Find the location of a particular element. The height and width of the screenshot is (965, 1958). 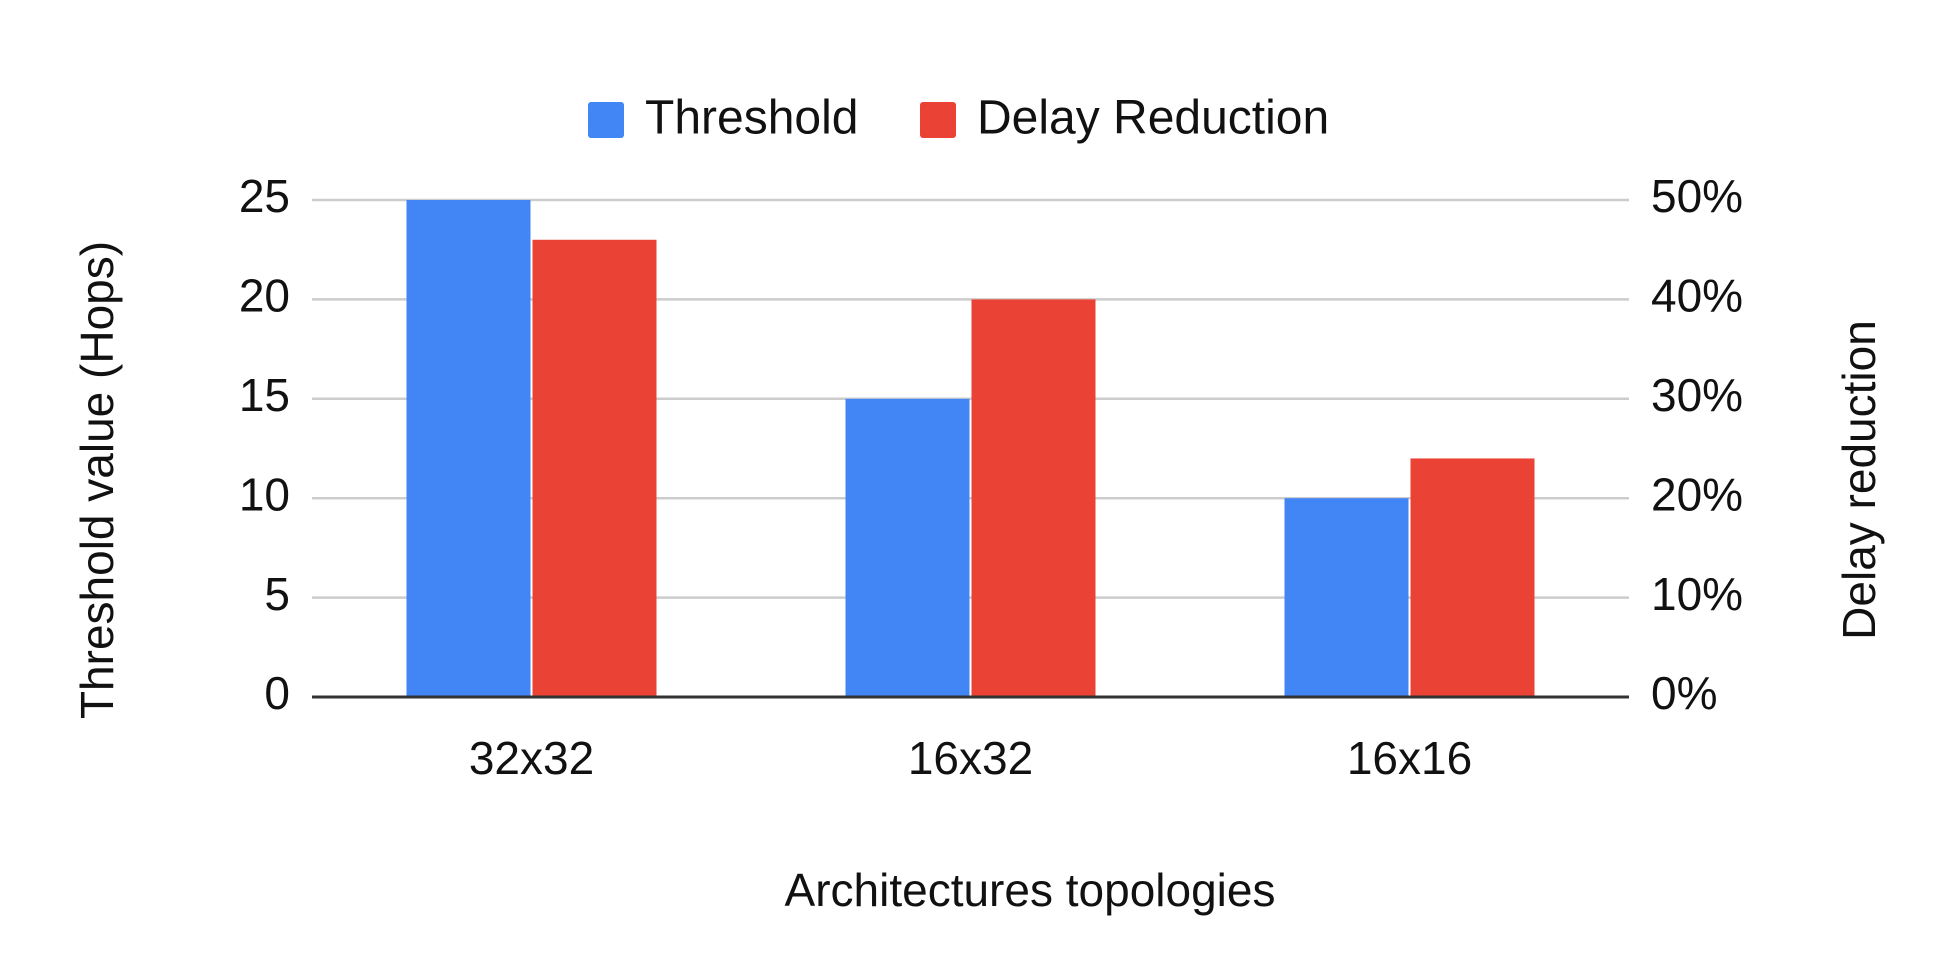

y2-axis-title: Delay reduction is located at coordinates (1859, 480).